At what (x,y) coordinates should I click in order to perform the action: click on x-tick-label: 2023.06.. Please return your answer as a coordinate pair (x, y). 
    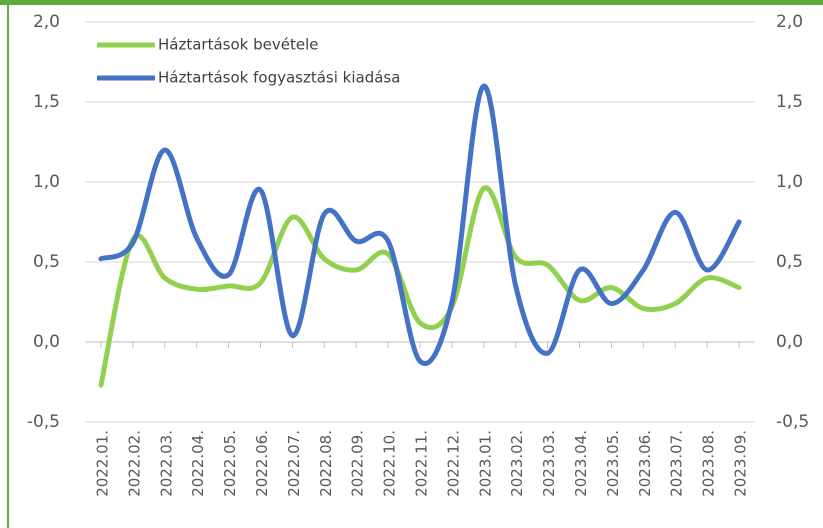
    Looking at the image, I should click on (645, 463).